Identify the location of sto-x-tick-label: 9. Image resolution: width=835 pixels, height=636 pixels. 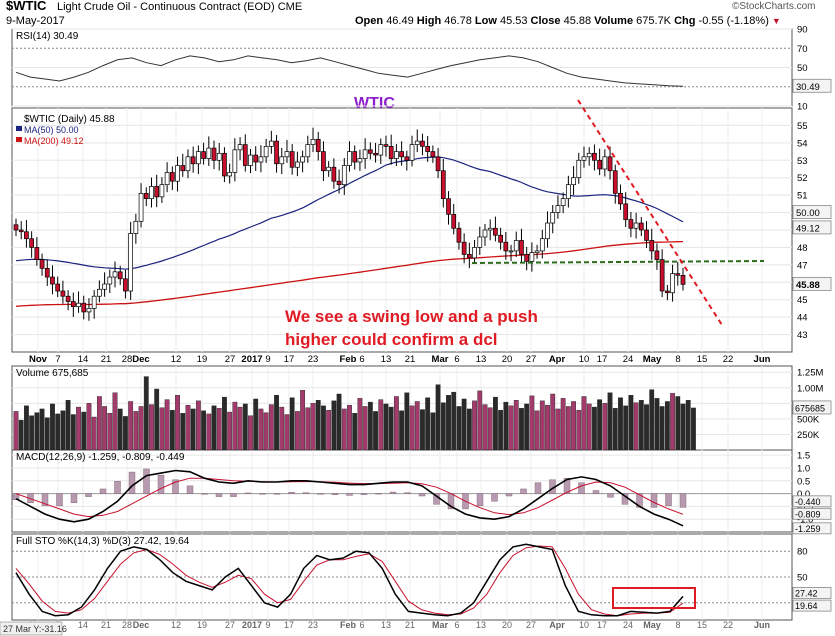
(267, 625).